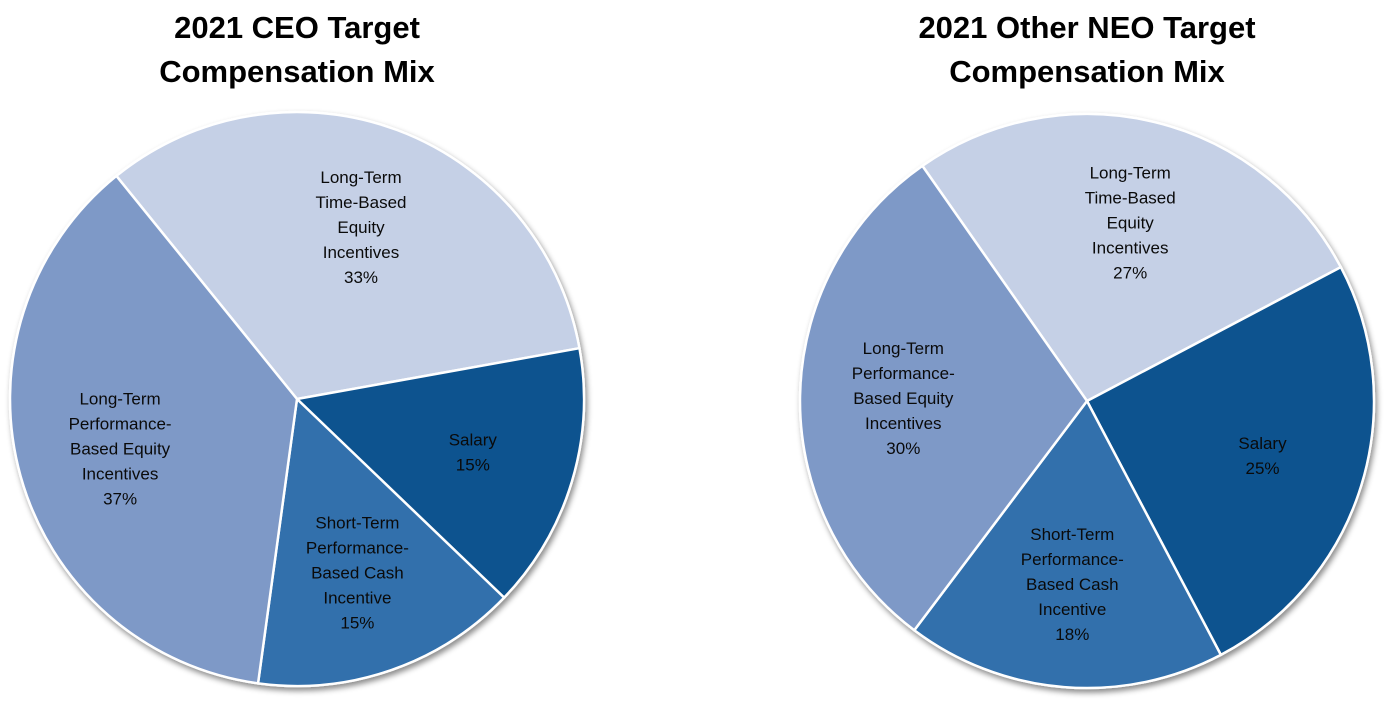  Describe the element at coordinates (297, 27) in the screenshot. I see `ceo-chart-title-line1: 2021 CEO Target` at that location.